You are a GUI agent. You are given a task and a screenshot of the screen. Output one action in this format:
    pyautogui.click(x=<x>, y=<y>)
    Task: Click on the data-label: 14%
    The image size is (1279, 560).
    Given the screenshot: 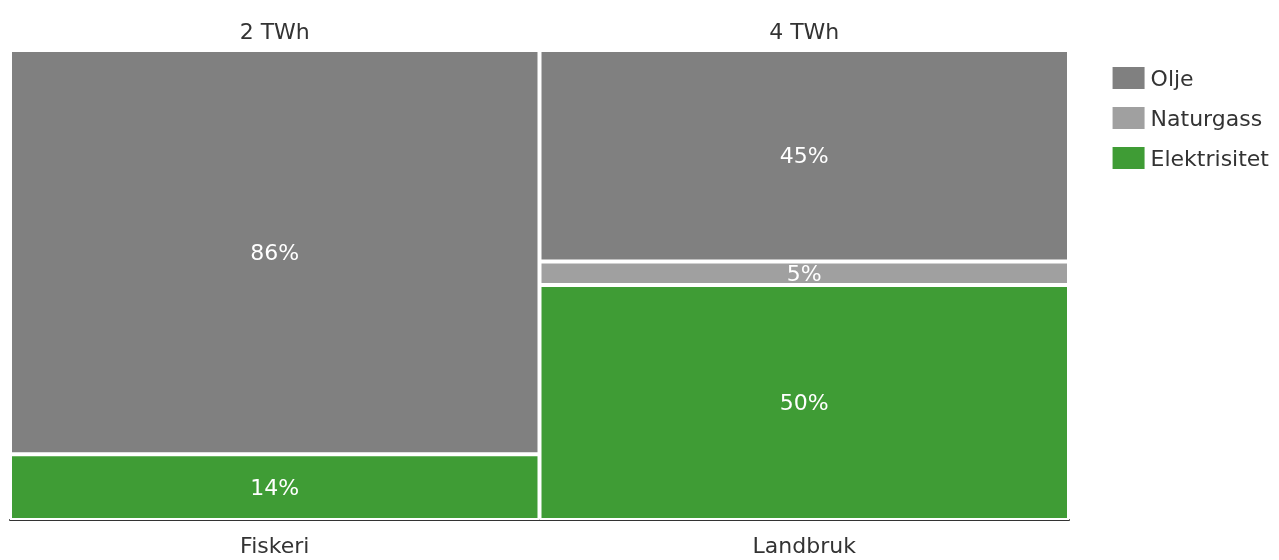 What is the action you would take?
    pyautogui.click(x=275, y=487)
    